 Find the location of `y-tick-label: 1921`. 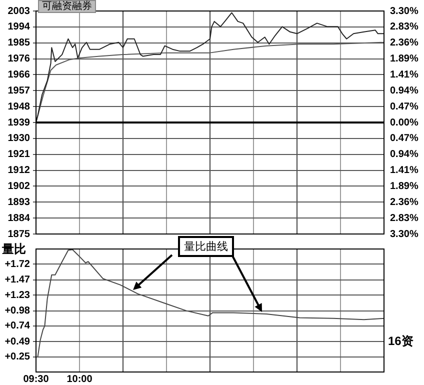

y-tick-label: 1921 is located at coordinates (19, 154).